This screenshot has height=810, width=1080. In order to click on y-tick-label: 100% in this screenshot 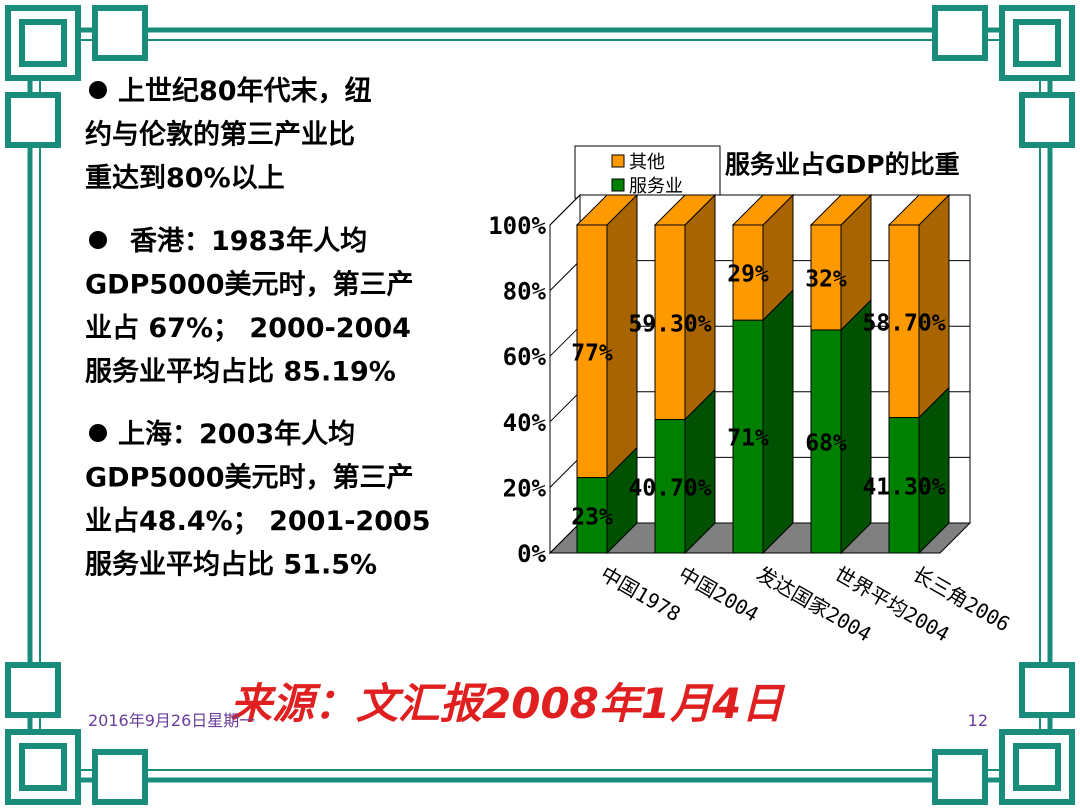, I will do `click(517, 226)`.